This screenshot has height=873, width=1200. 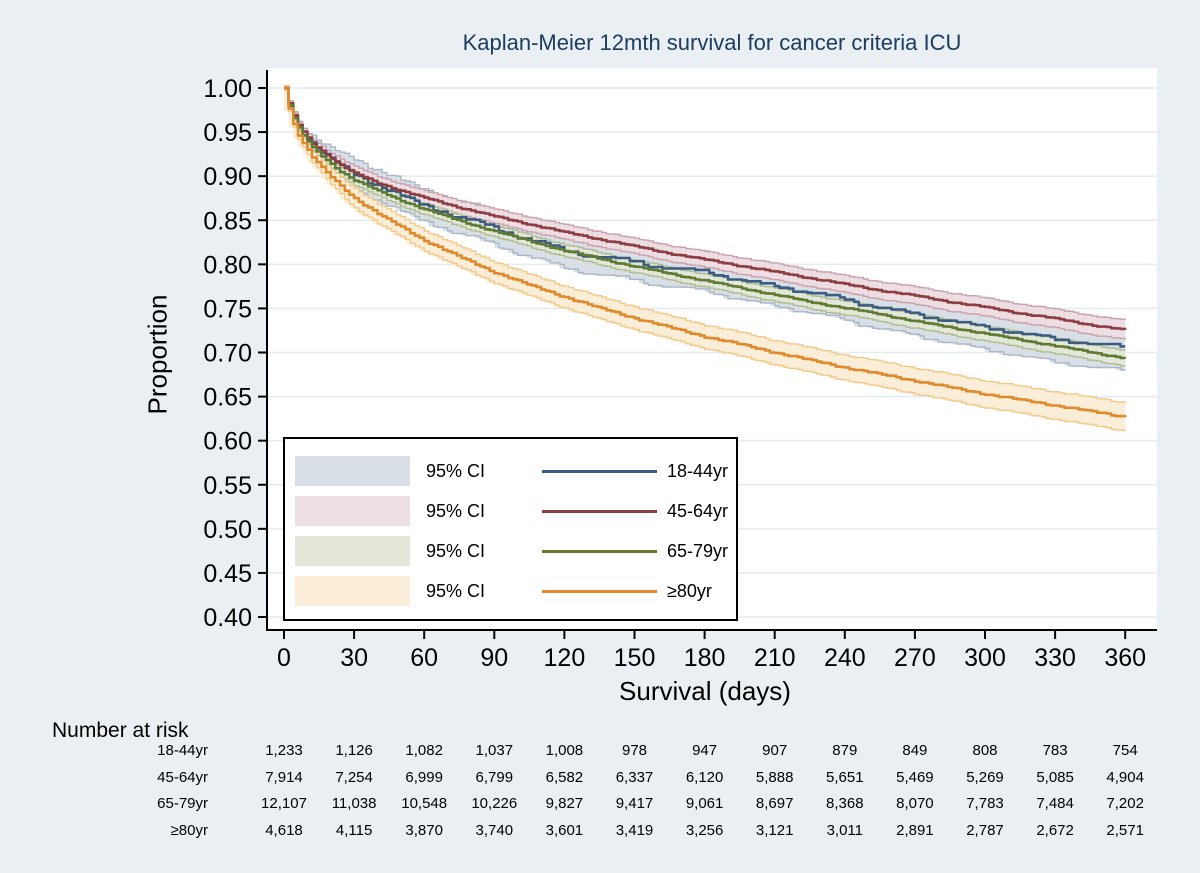 I want to click on y-tick-label: 0.75, so click(x=227, y=309).